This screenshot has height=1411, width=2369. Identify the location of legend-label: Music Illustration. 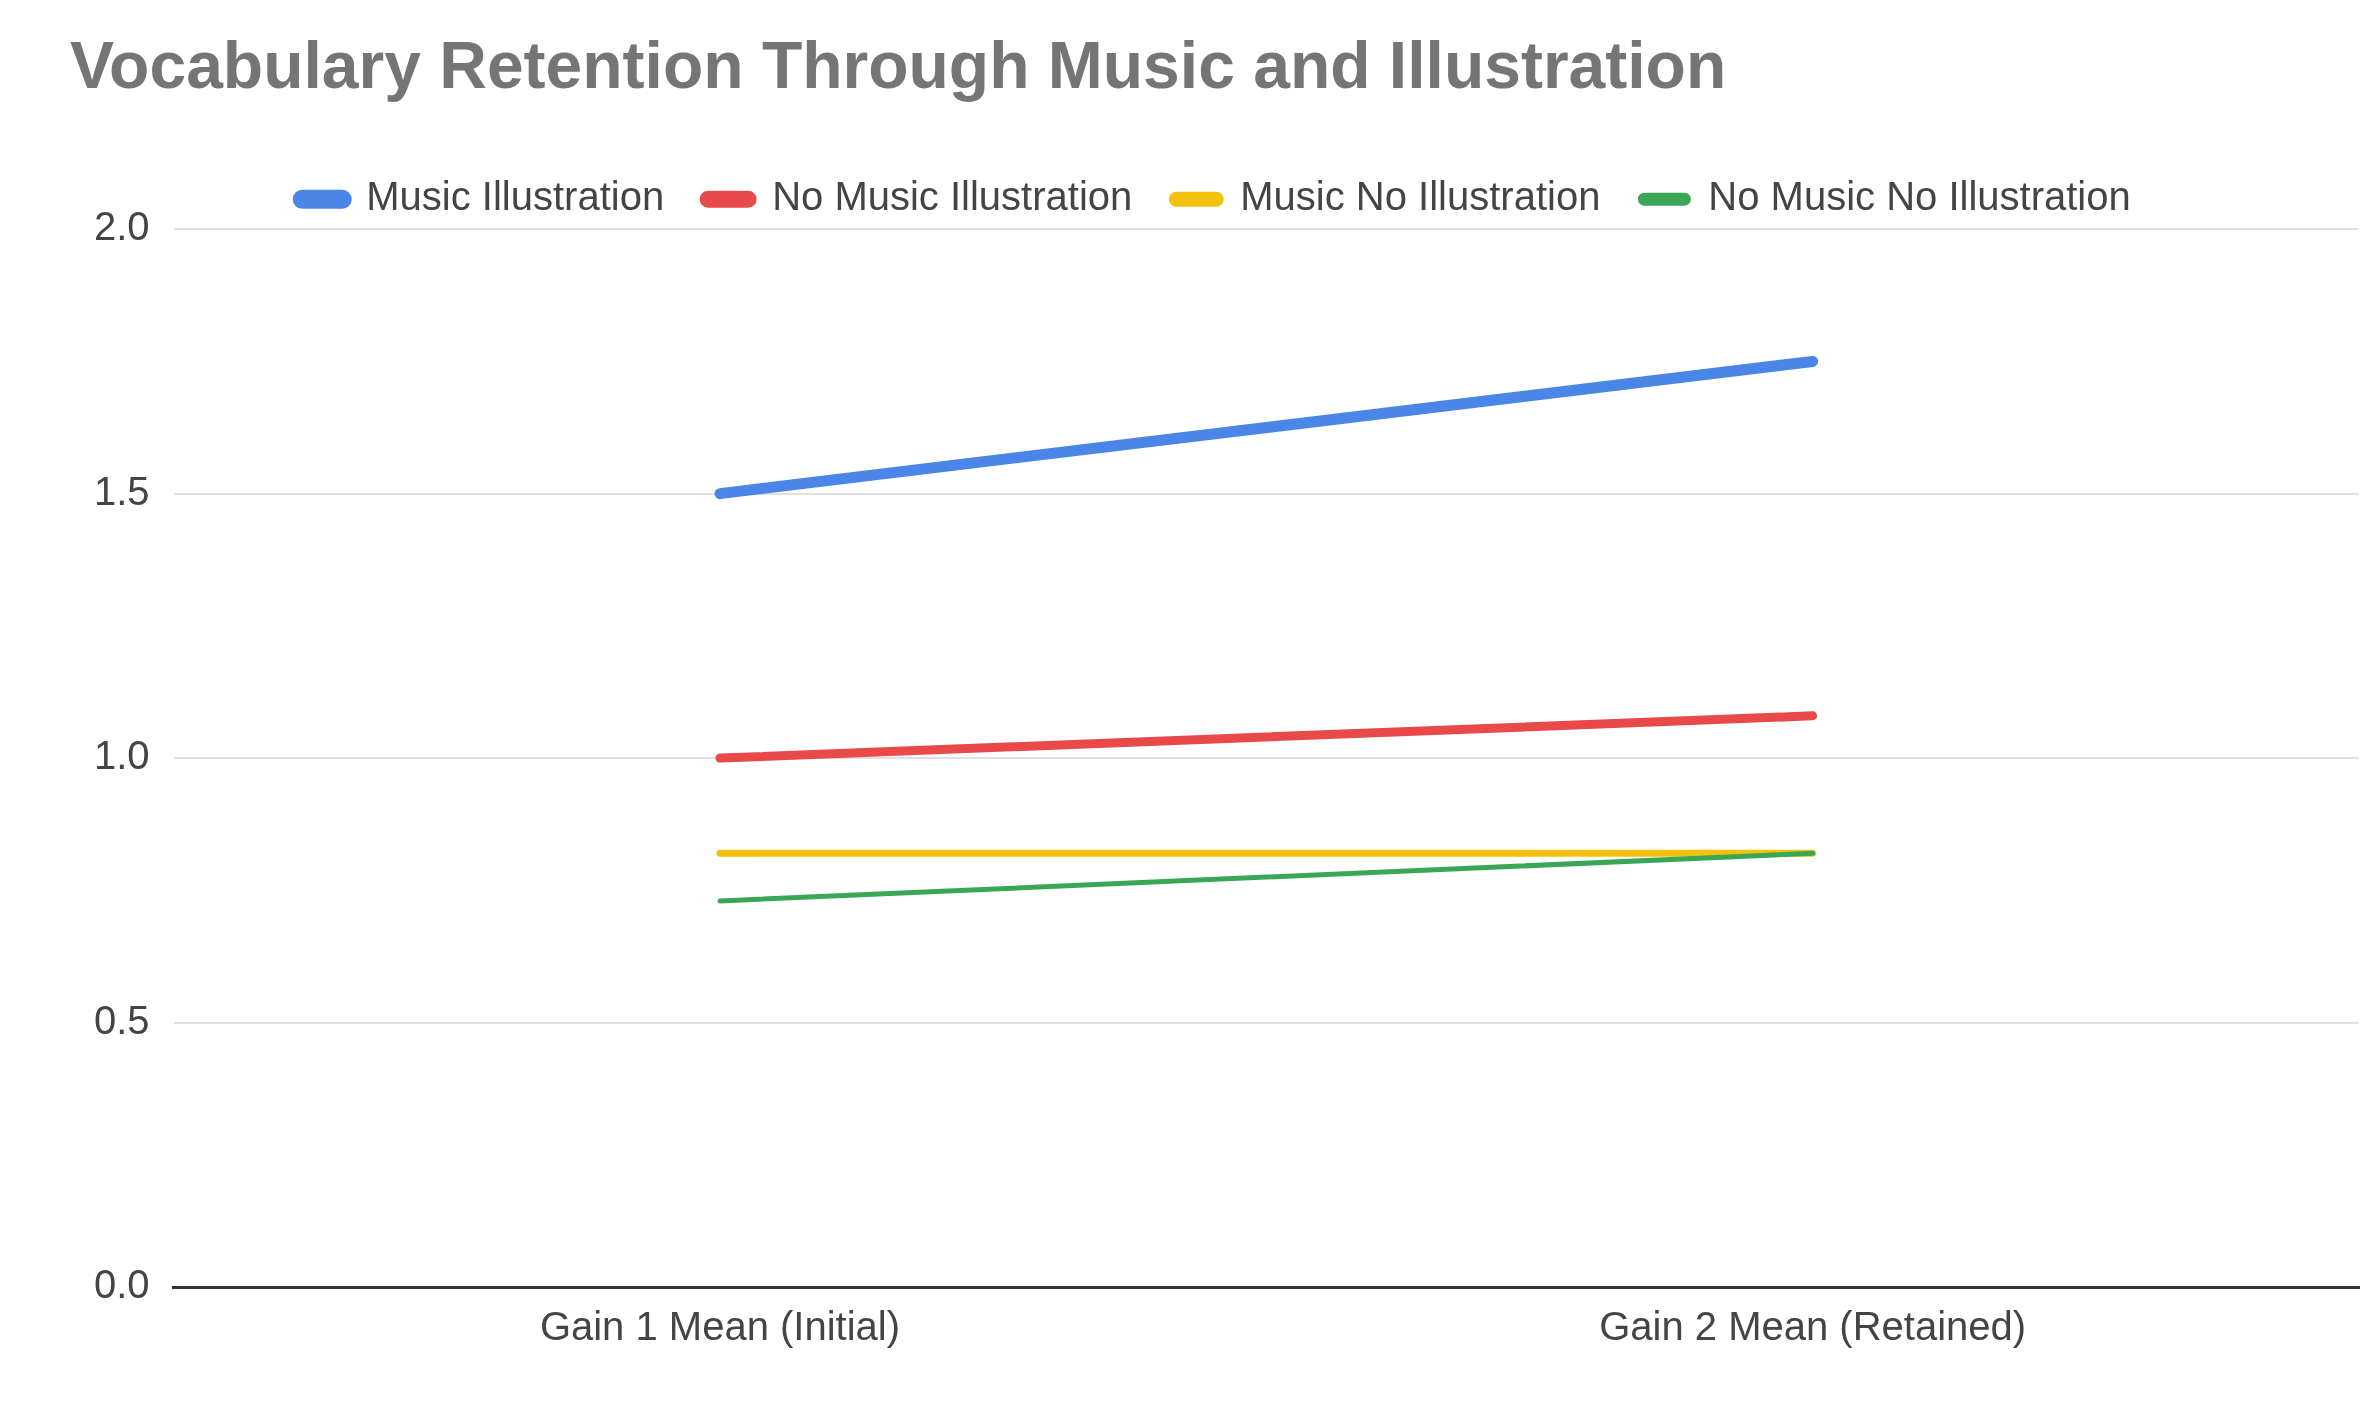
(515, 196).